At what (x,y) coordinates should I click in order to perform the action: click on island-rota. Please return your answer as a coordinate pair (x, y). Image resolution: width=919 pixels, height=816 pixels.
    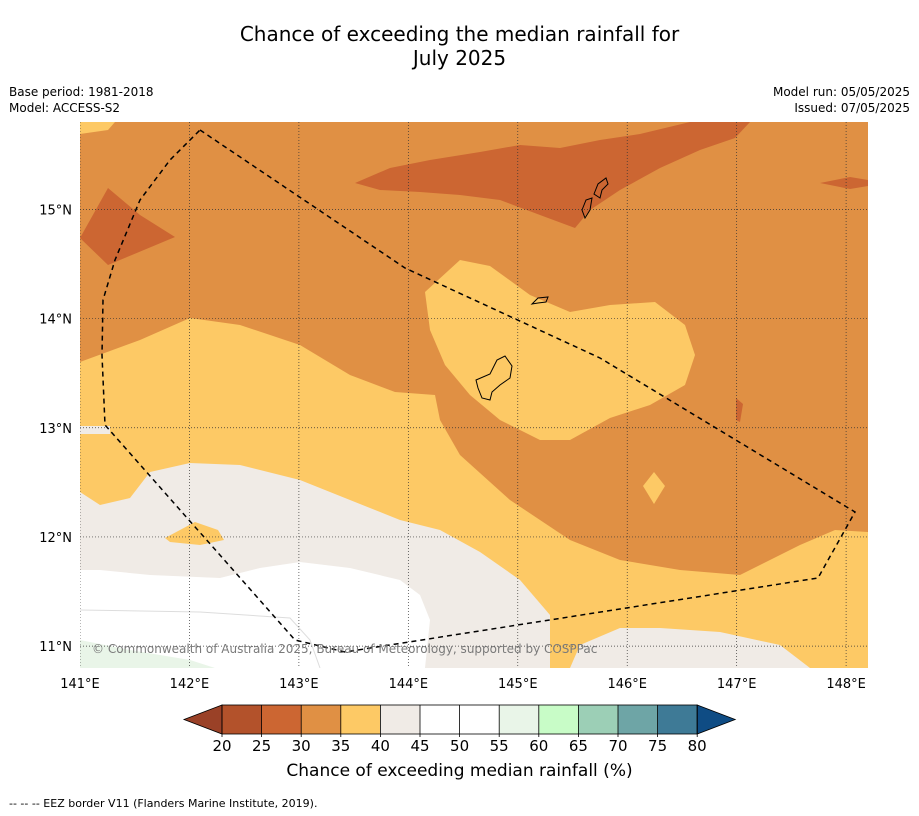
    Looking at the image, I should click on (539, 300).